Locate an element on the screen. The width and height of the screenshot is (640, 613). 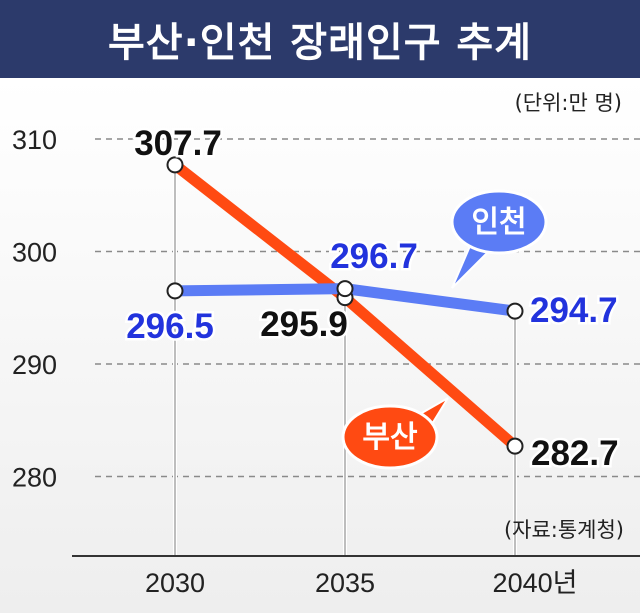
data-label: 307.7 is located at coordinates (178, 143).